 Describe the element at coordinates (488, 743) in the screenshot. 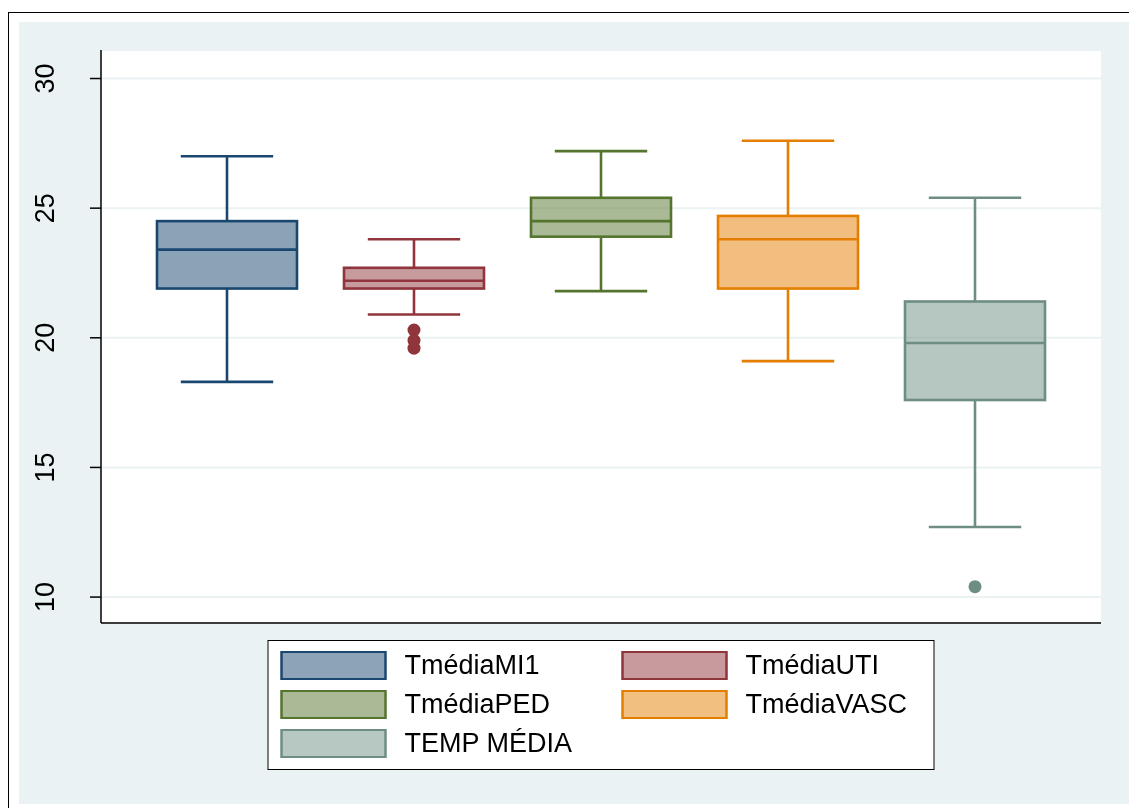

I see `legend-label: TEMP MÉDIA` at that location.